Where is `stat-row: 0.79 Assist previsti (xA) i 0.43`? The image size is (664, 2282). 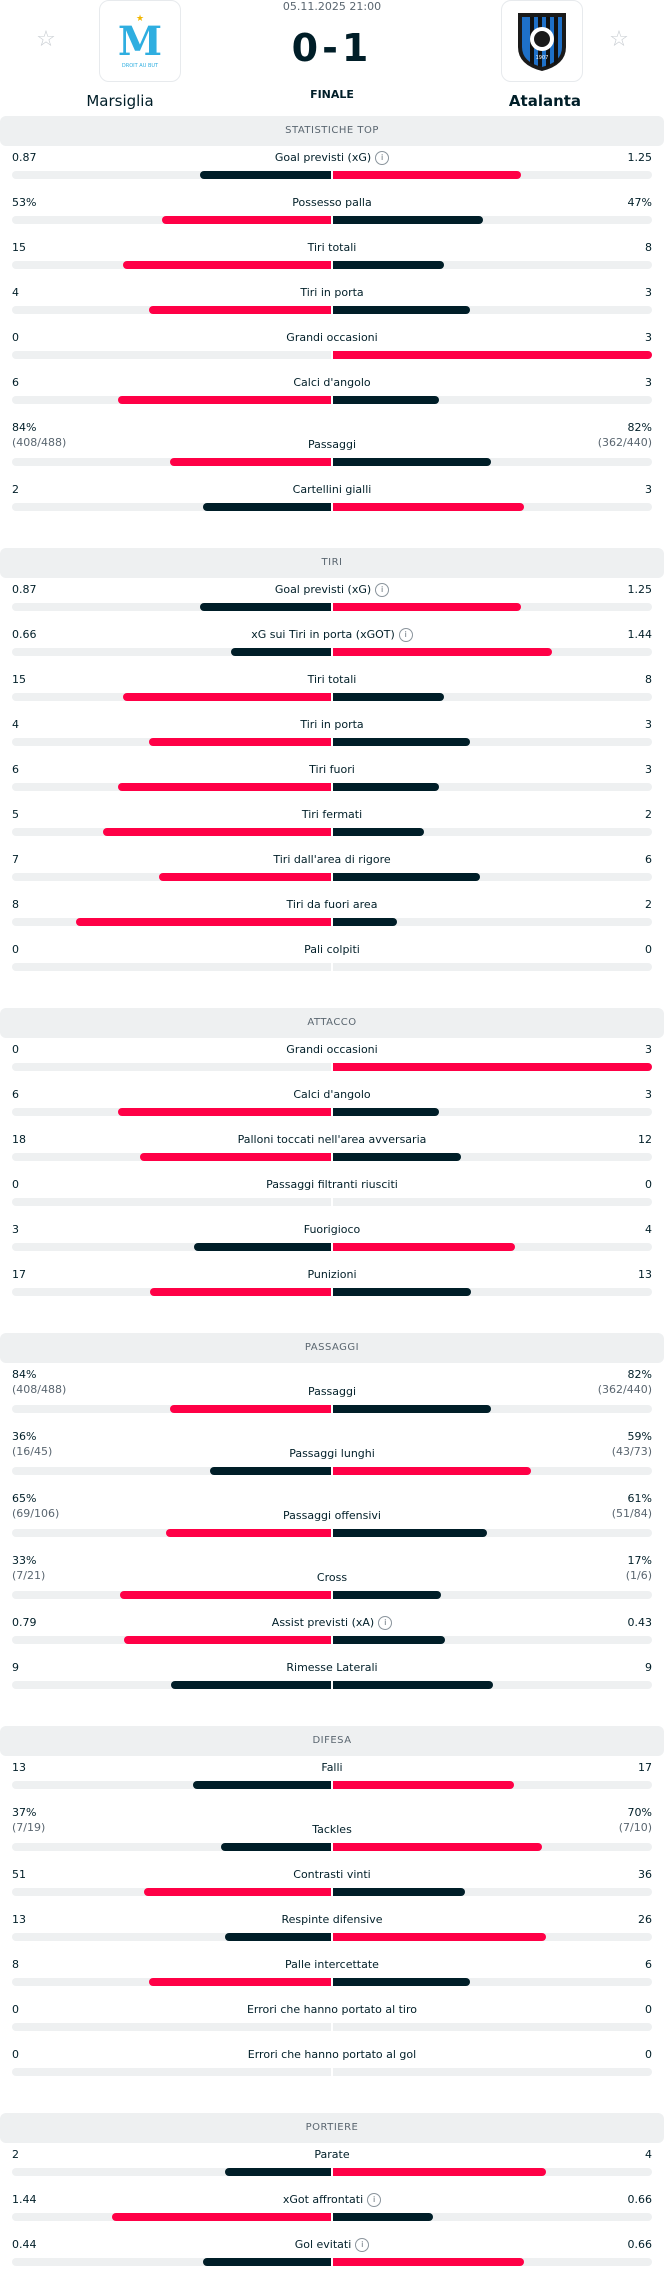 stat-row: 0.79 Assist previsti (xA) i 0.43 is located at coordinates (332, 1637).